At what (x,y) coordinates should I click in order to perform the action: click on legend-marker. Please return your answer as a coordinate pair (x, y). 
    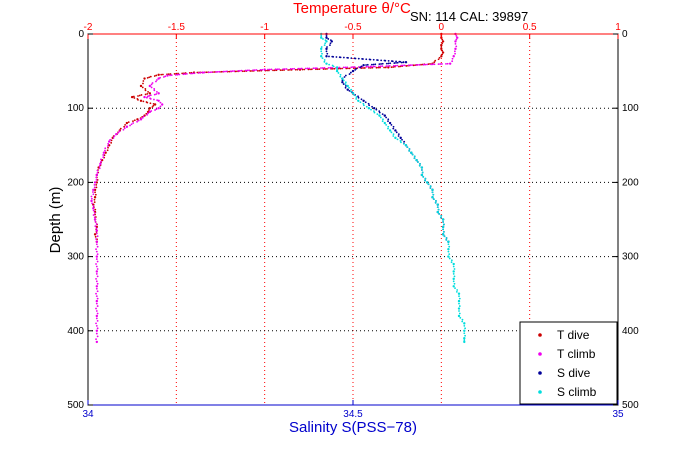
    Looking at the image, I should click on (540, 373).